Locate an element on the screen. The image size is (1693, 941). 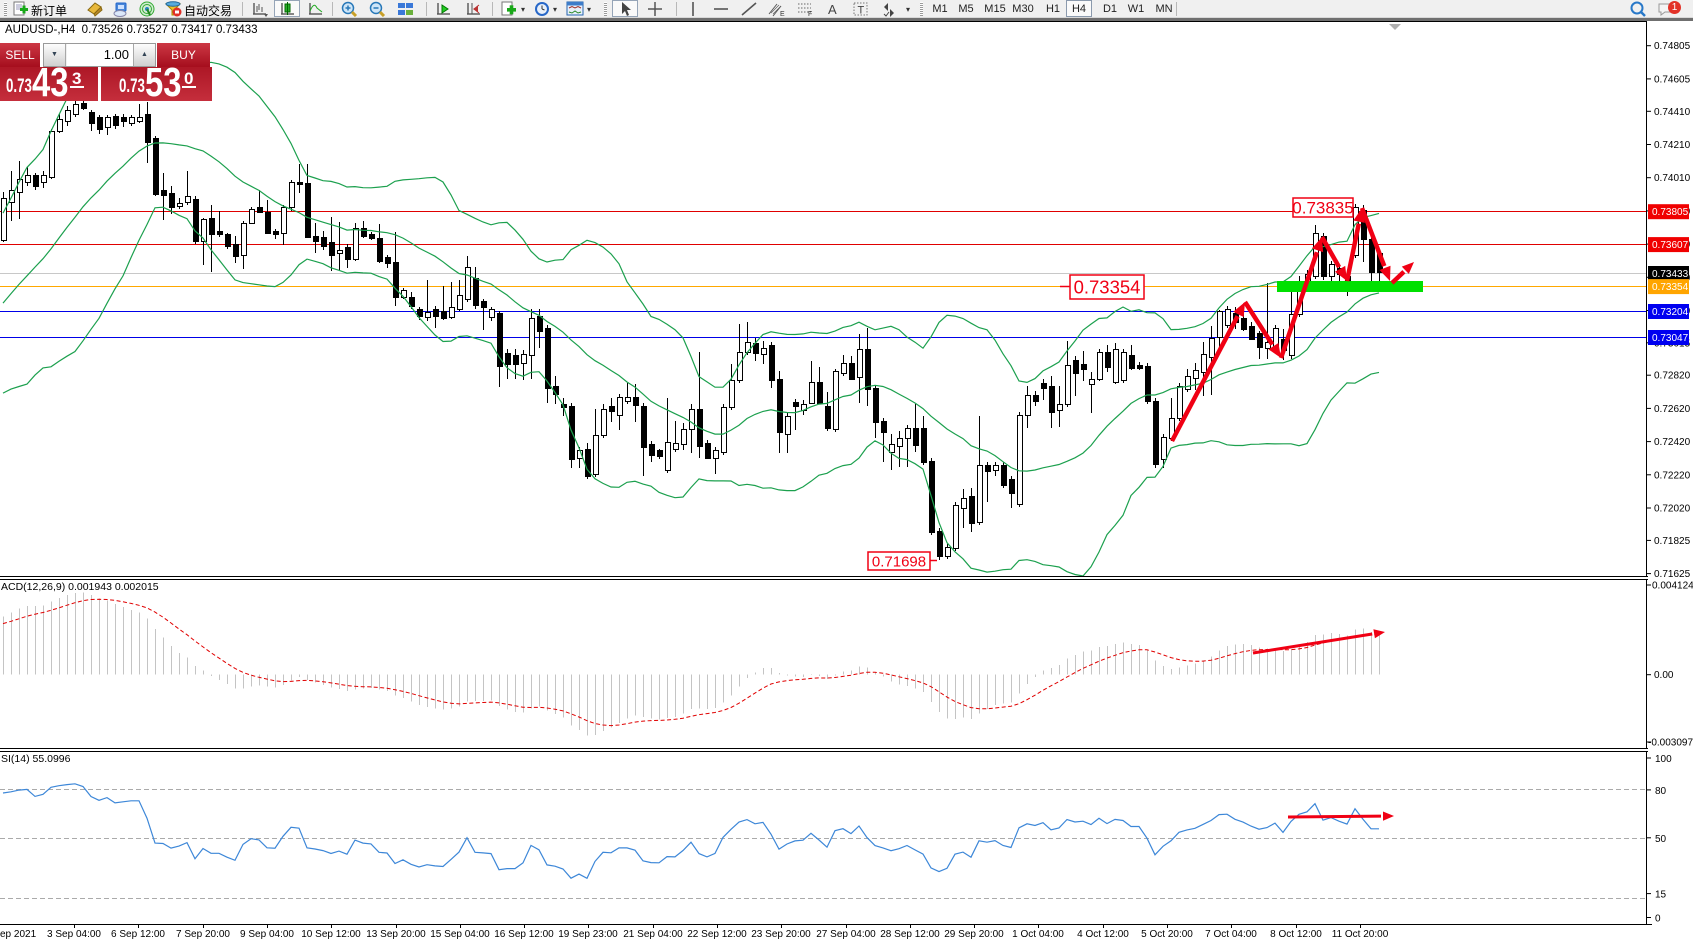
svg-text: 22 Sep 12:00 is located at coordinates (717, 934).